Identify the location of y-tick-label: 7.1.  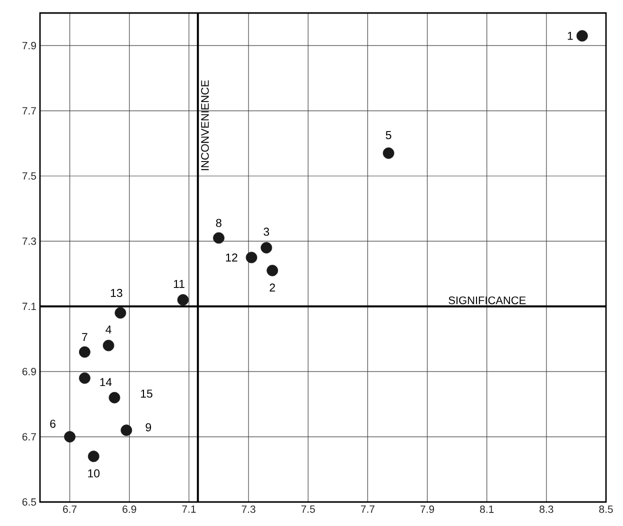
(29, 306).